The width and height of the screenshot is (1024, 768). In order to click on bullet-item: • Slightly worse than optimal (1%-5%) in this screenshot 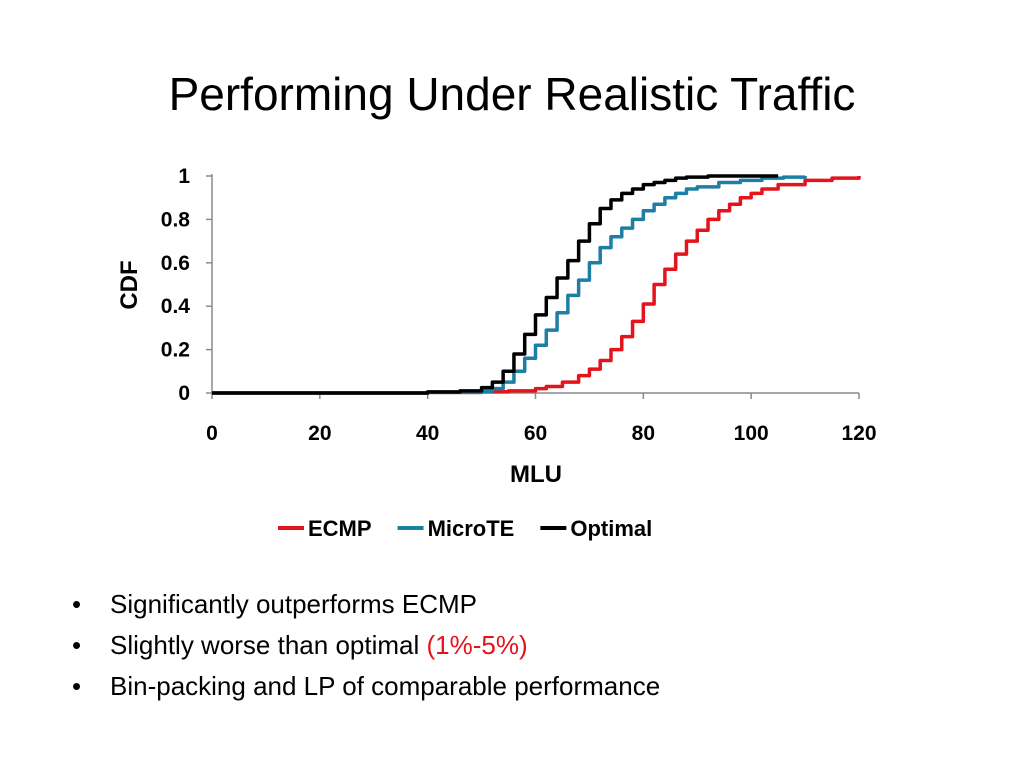, I will do `click(366, 645)`.